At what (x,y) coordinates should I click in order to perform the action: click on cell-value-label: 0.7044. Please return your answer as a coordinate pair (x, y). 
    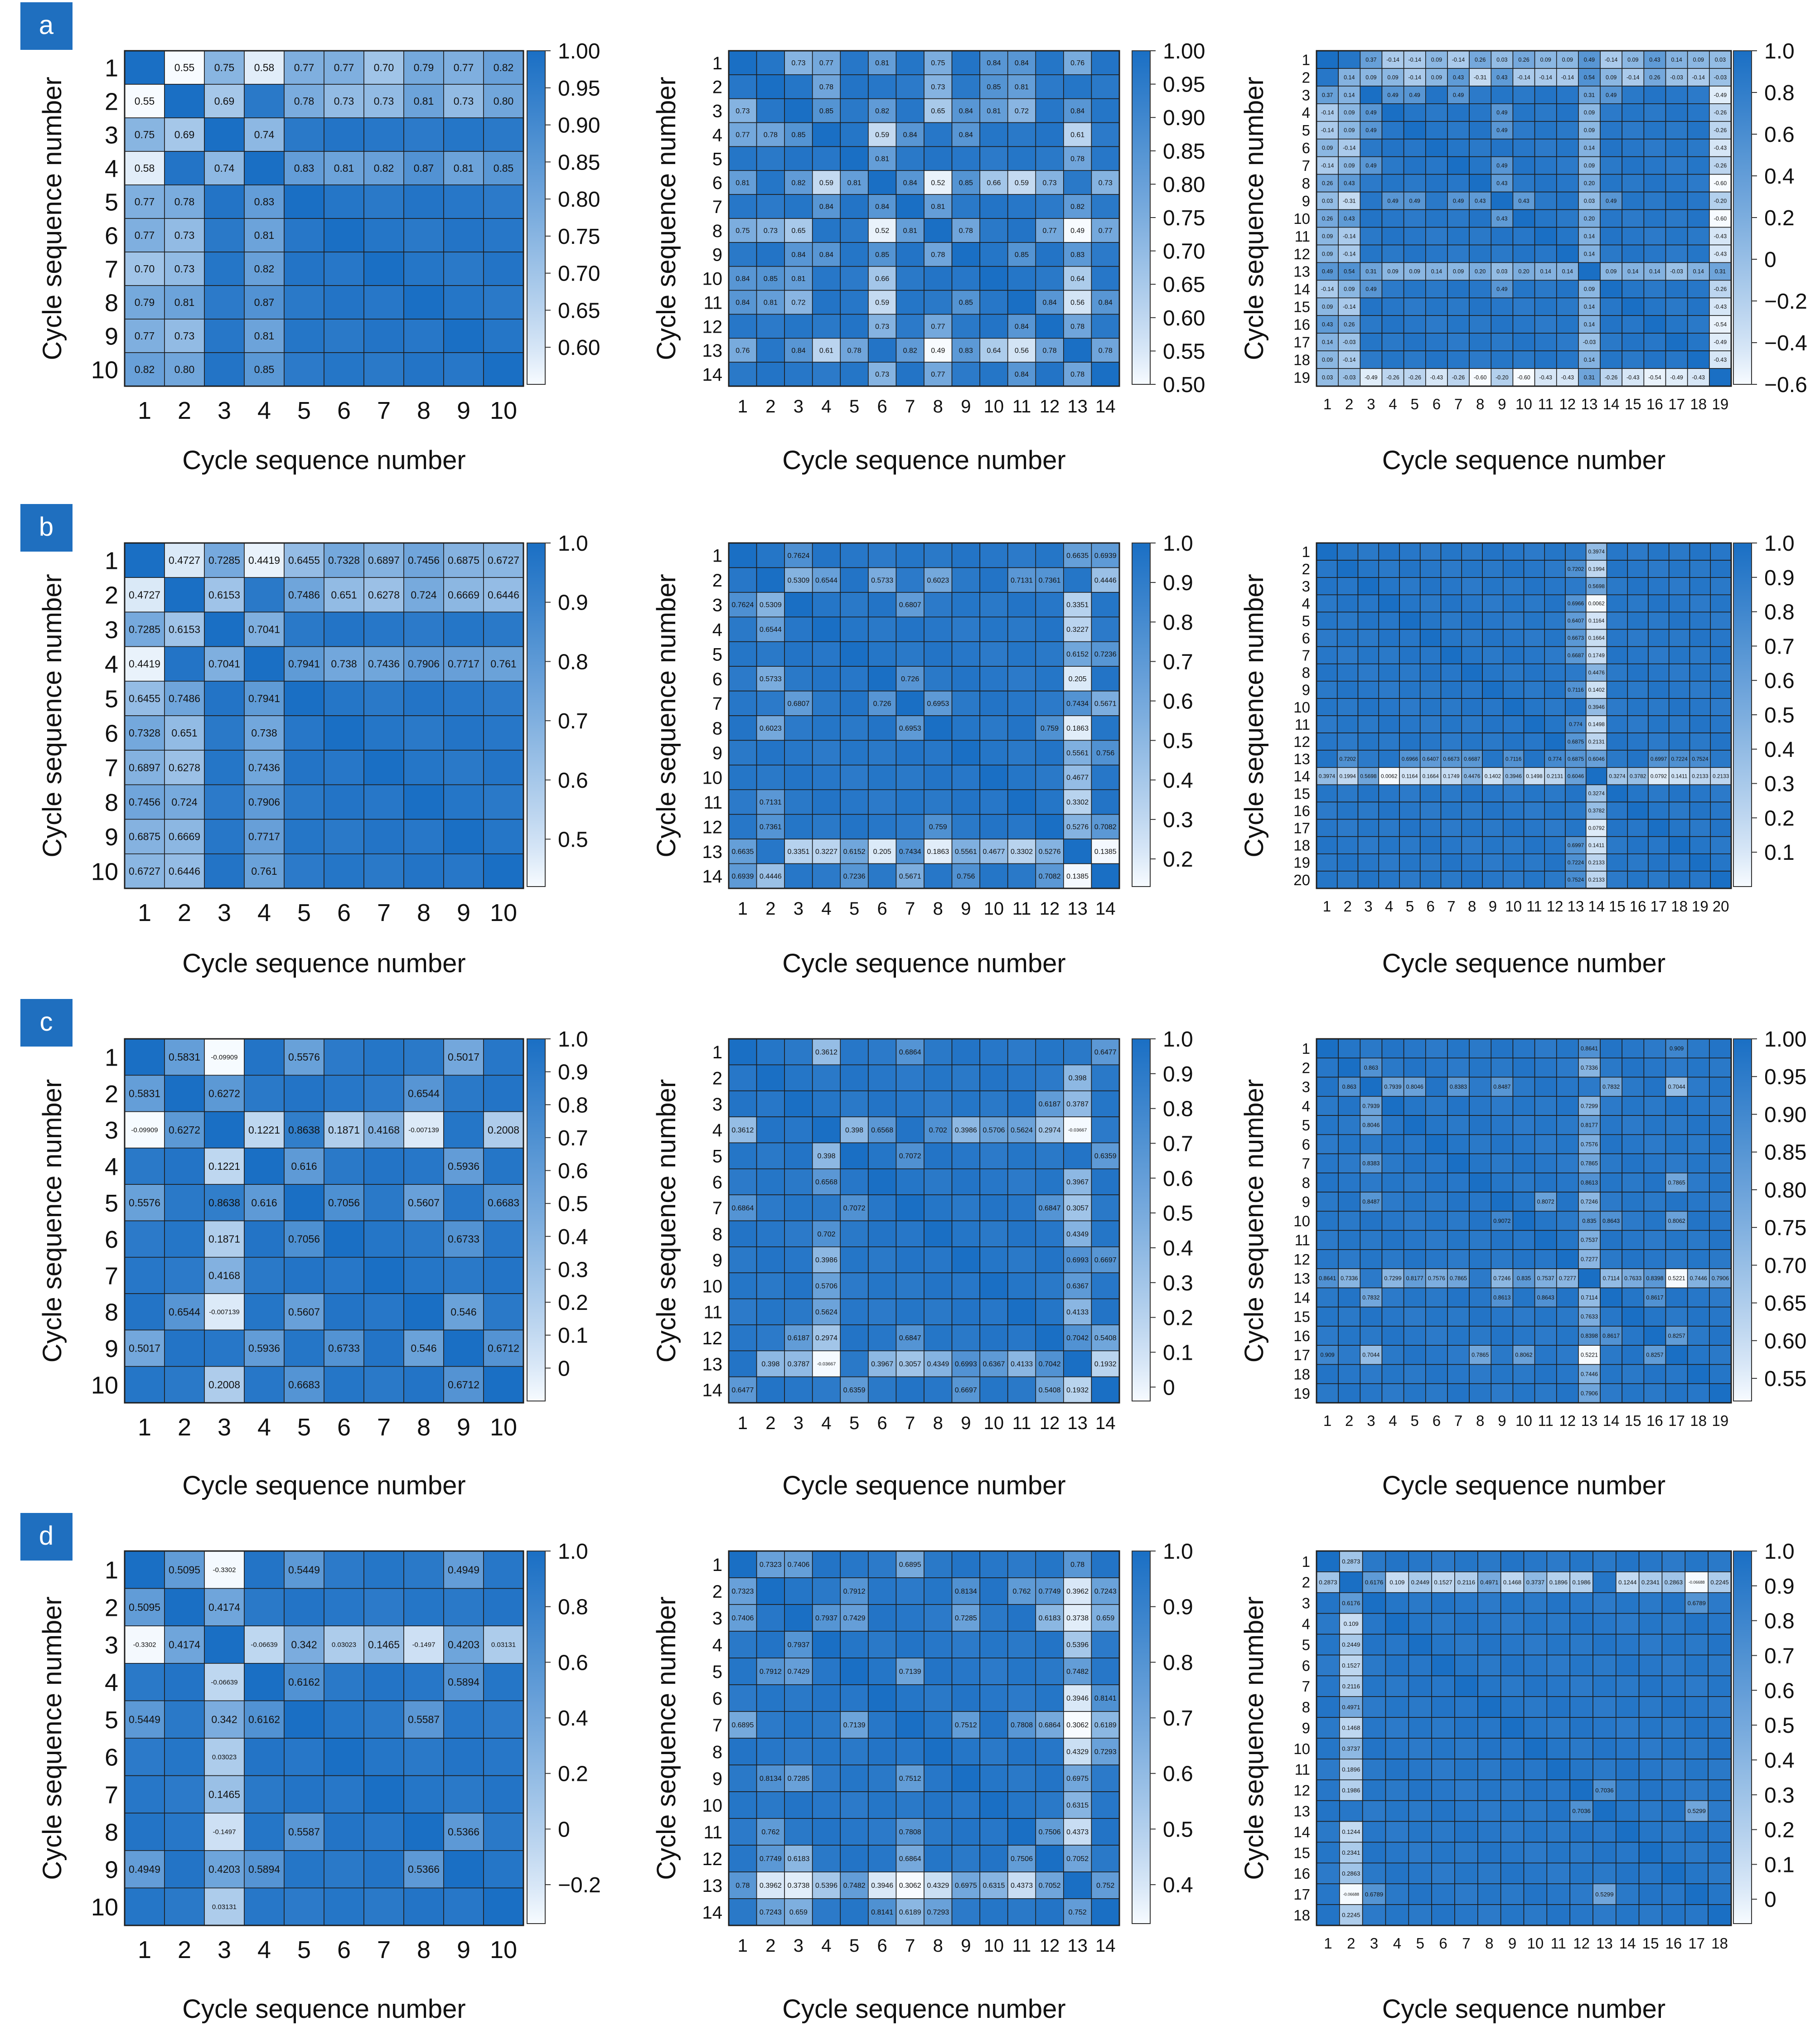
    Looking at the image, I should click on (1676, 1087).